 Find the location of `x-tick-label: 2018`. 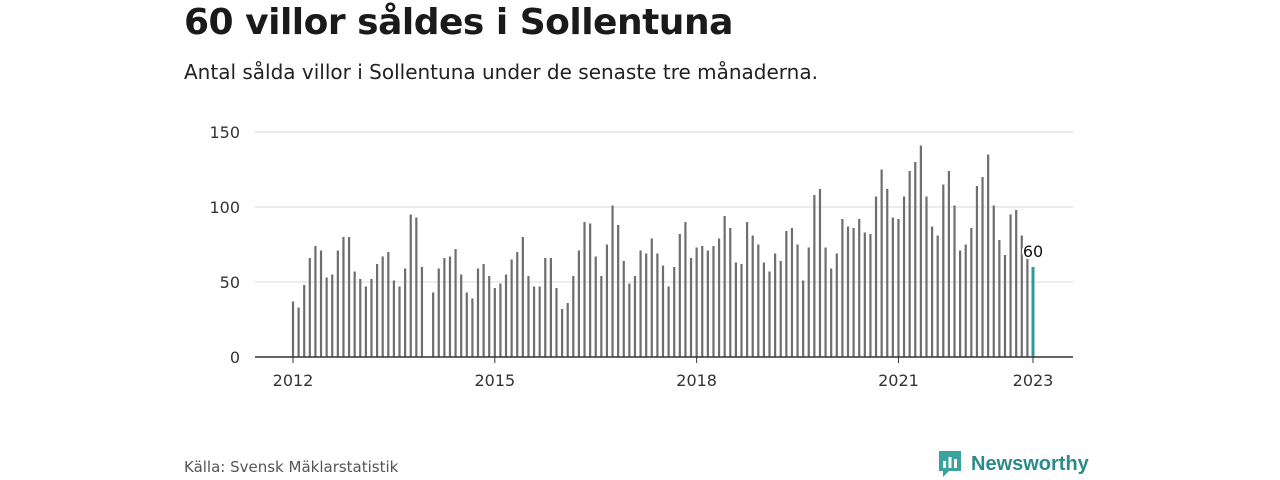

x-tick-label: 2018 is located at coordinates (696, 380).